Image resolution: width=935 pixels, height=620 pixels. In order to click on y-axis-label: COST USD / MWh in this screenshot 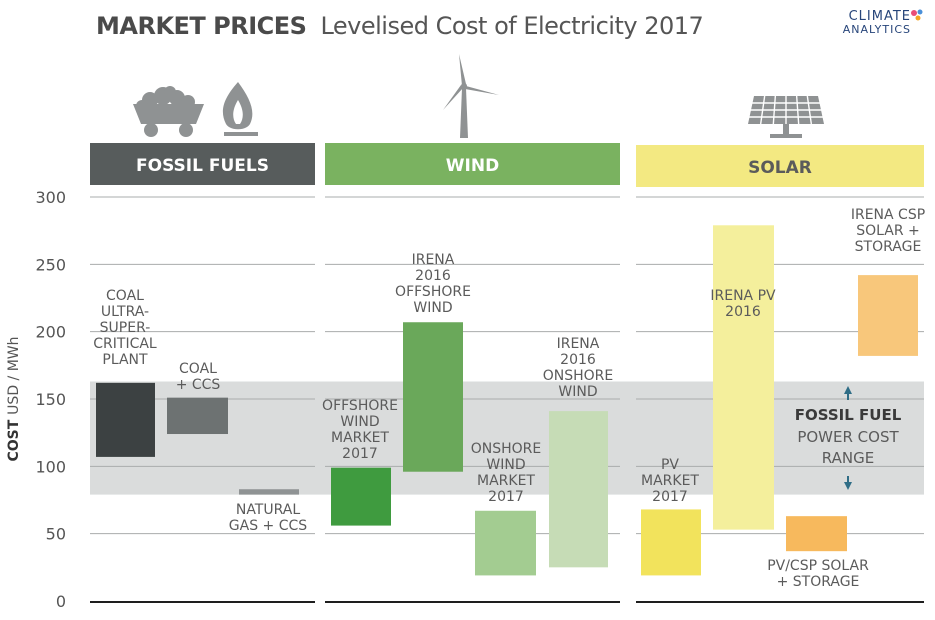, I will do `click(14, 398)`.